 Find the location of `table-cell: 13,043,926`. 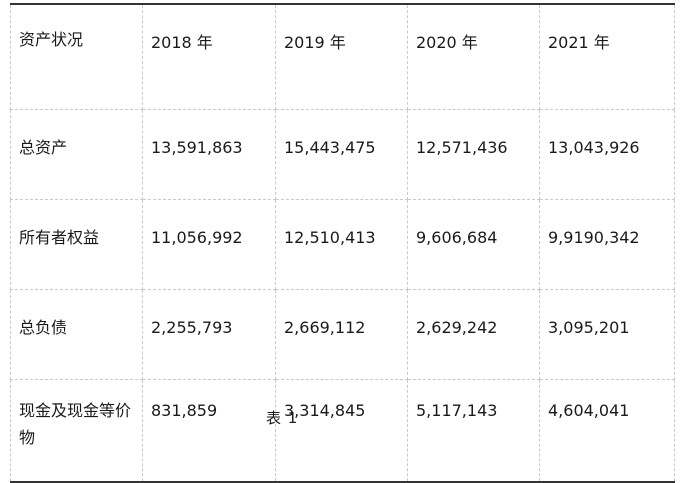

table-cell: 13,043,926 is located at coordinates (607, 154).